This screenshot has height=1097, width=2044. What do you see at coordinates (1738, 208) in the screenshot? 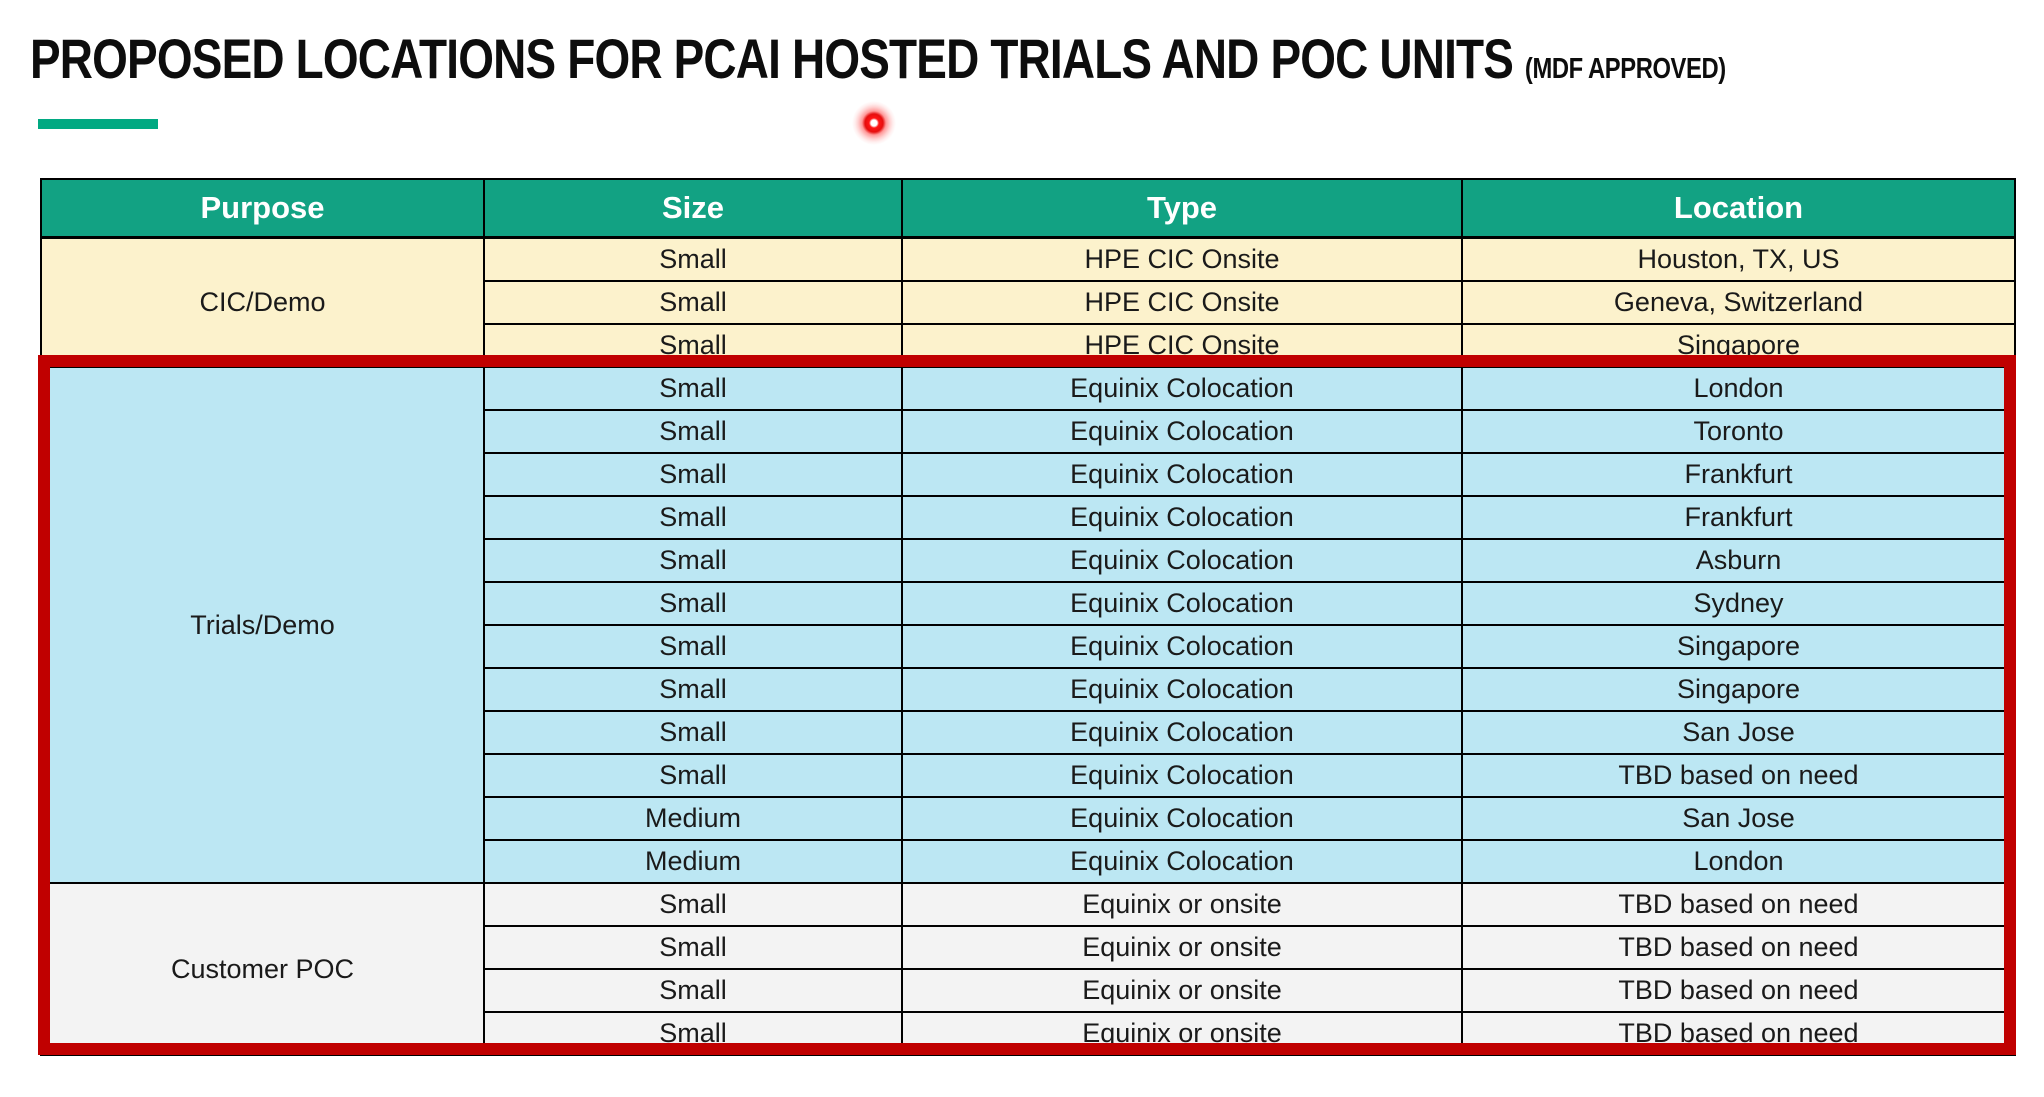
I see `column-header-location: Location` at bounding box center [1738, 208].